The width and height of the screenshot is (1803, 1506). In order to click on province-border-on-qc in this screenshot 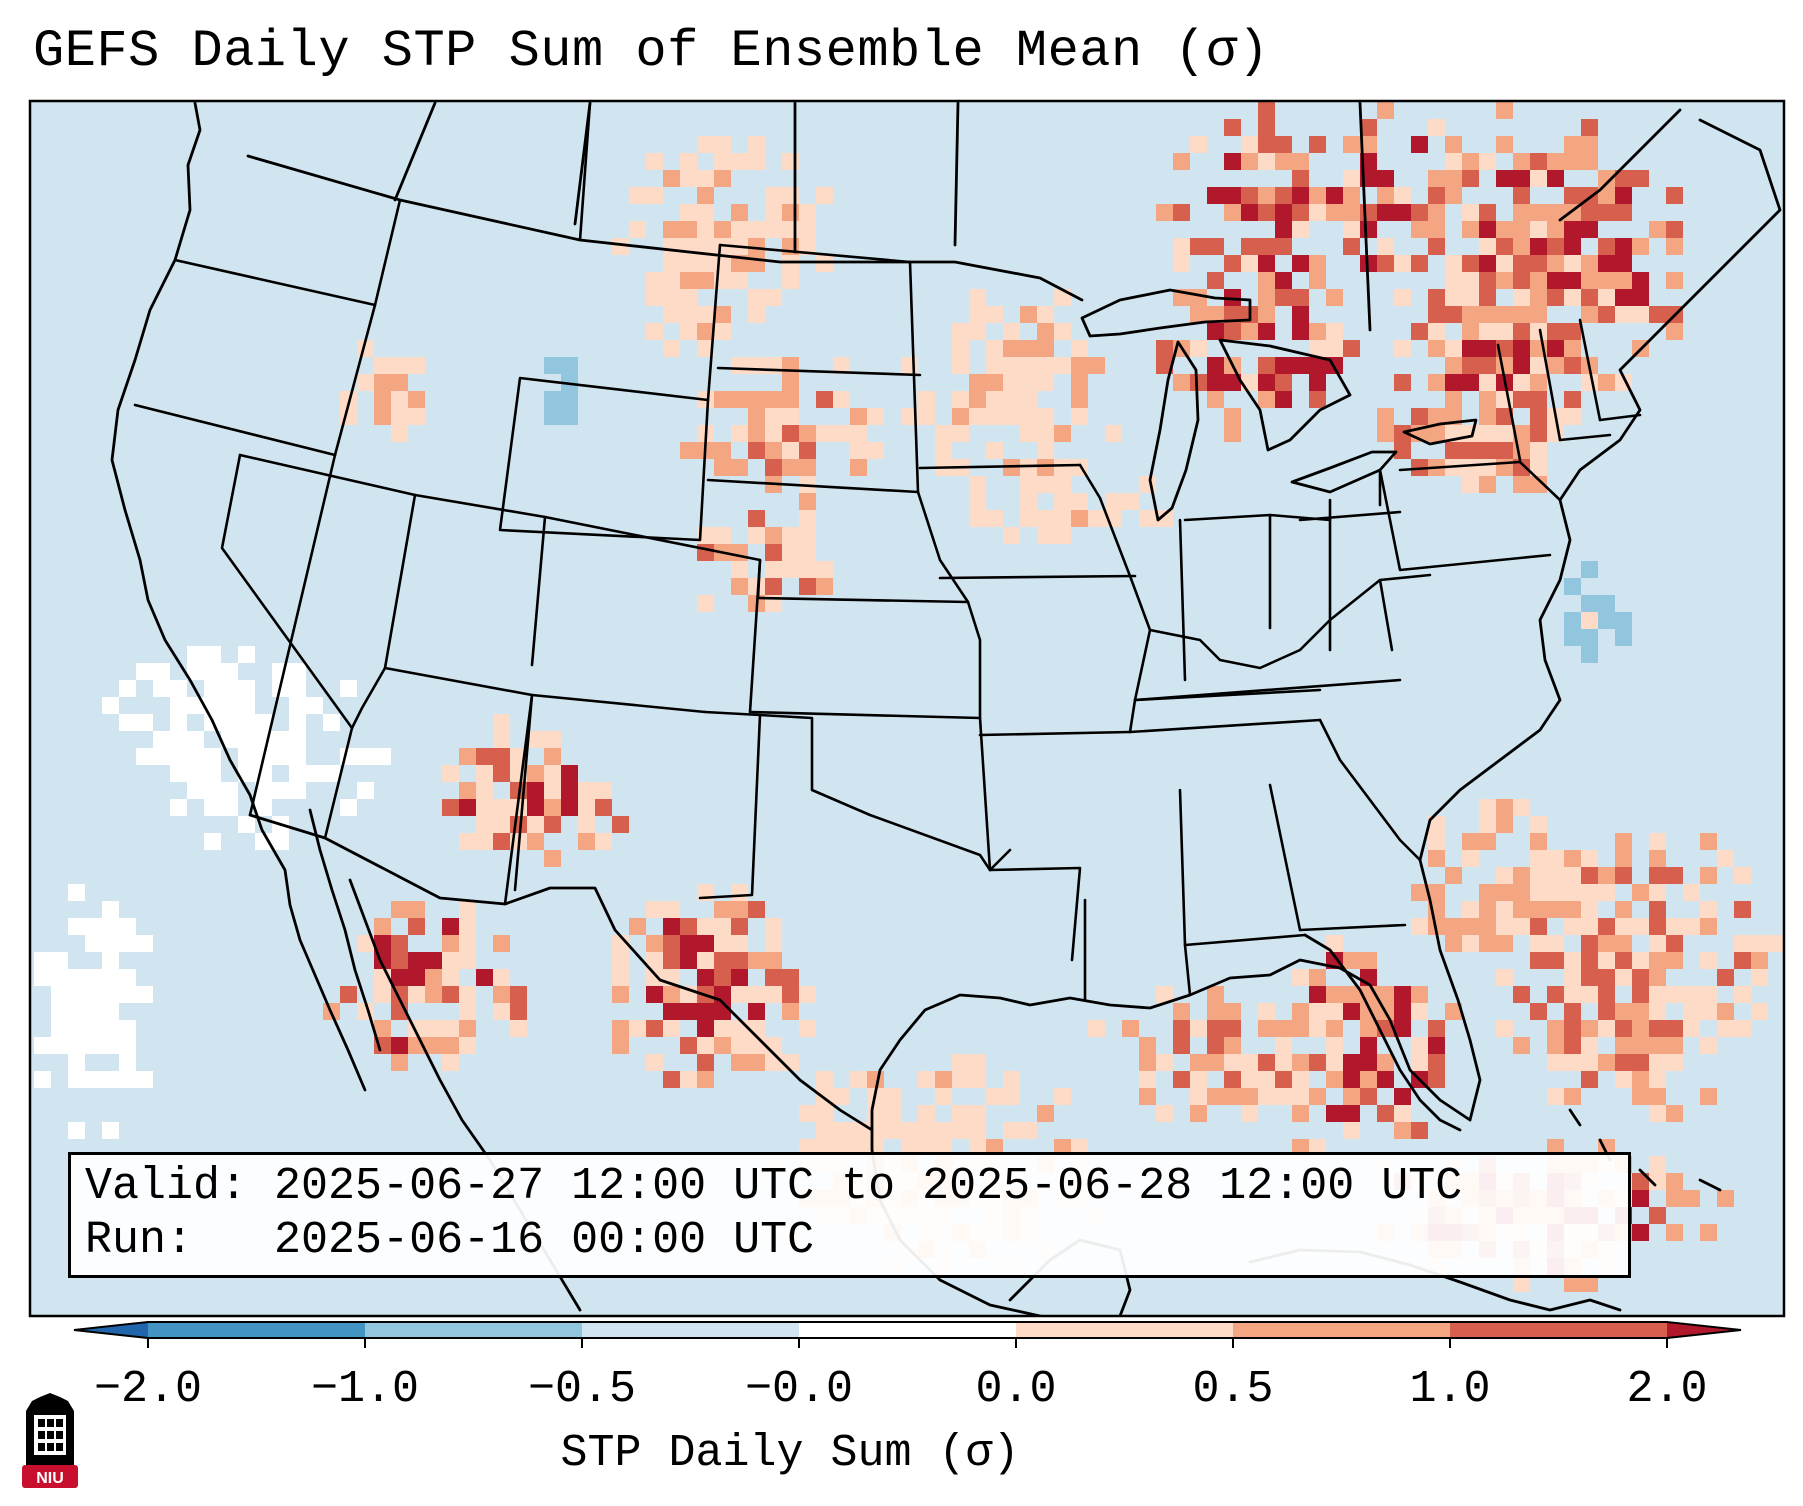, I will do `click(1365, 216)`.